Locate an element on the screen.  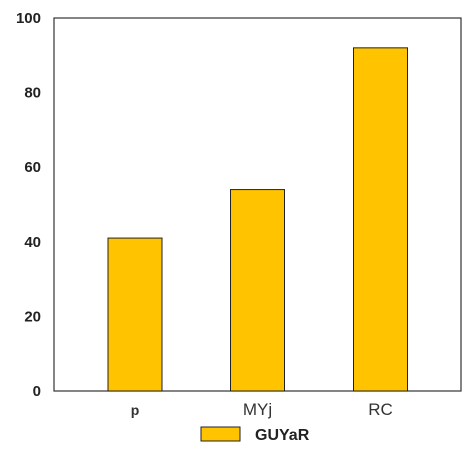
y-axis-ticks: 0 20 40 60 80 100 is located at coordinates (28, 205).